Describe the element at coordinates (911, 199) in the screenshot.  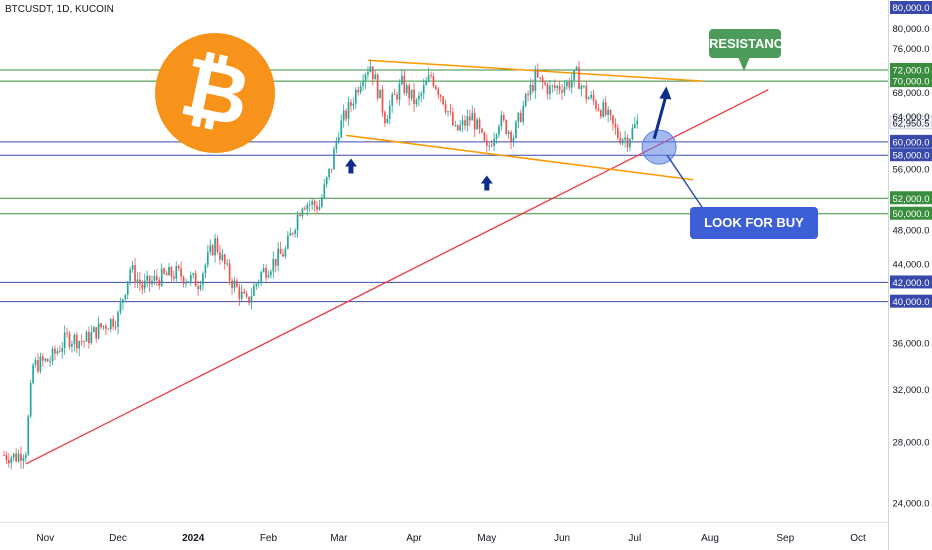
I see `y-tick-label: 52,000.0` at that location.